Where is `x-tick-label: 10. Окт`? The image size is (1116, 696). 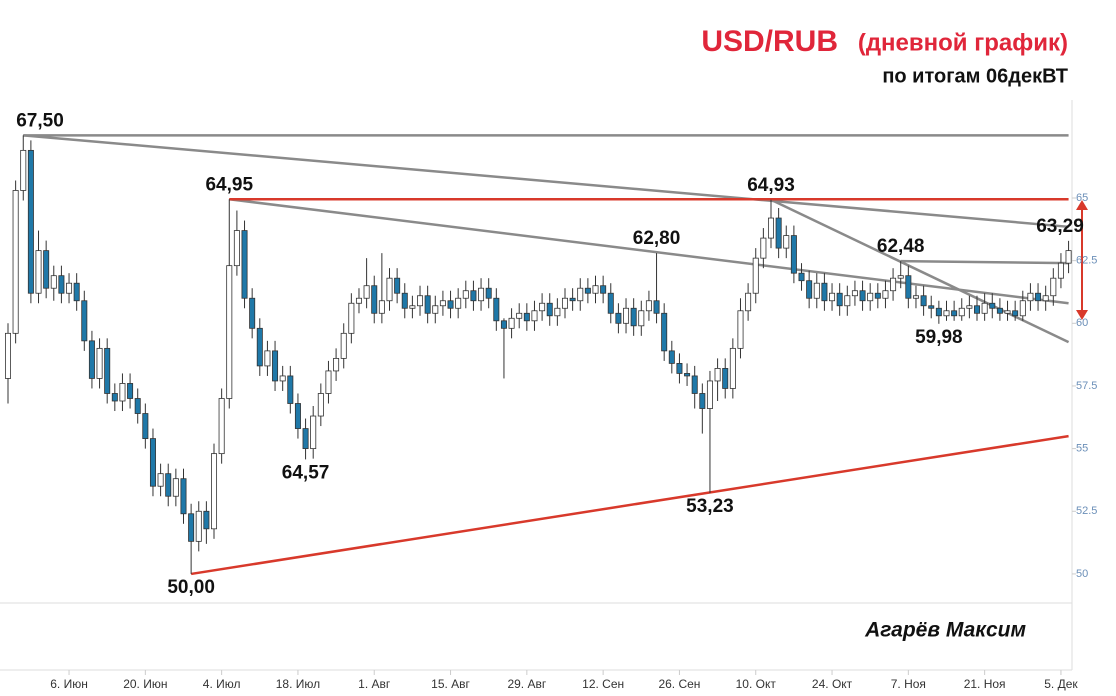 x-tick-label: 10. Окт is located at coordinates (756, 684).